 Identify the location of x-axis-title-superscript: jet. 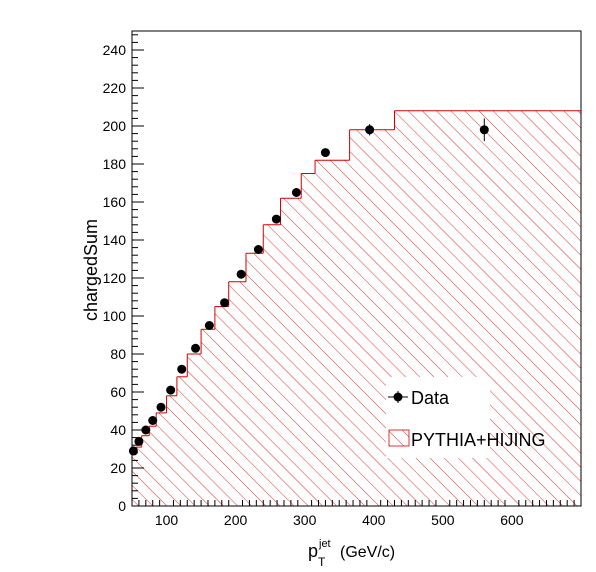
(324, 544).